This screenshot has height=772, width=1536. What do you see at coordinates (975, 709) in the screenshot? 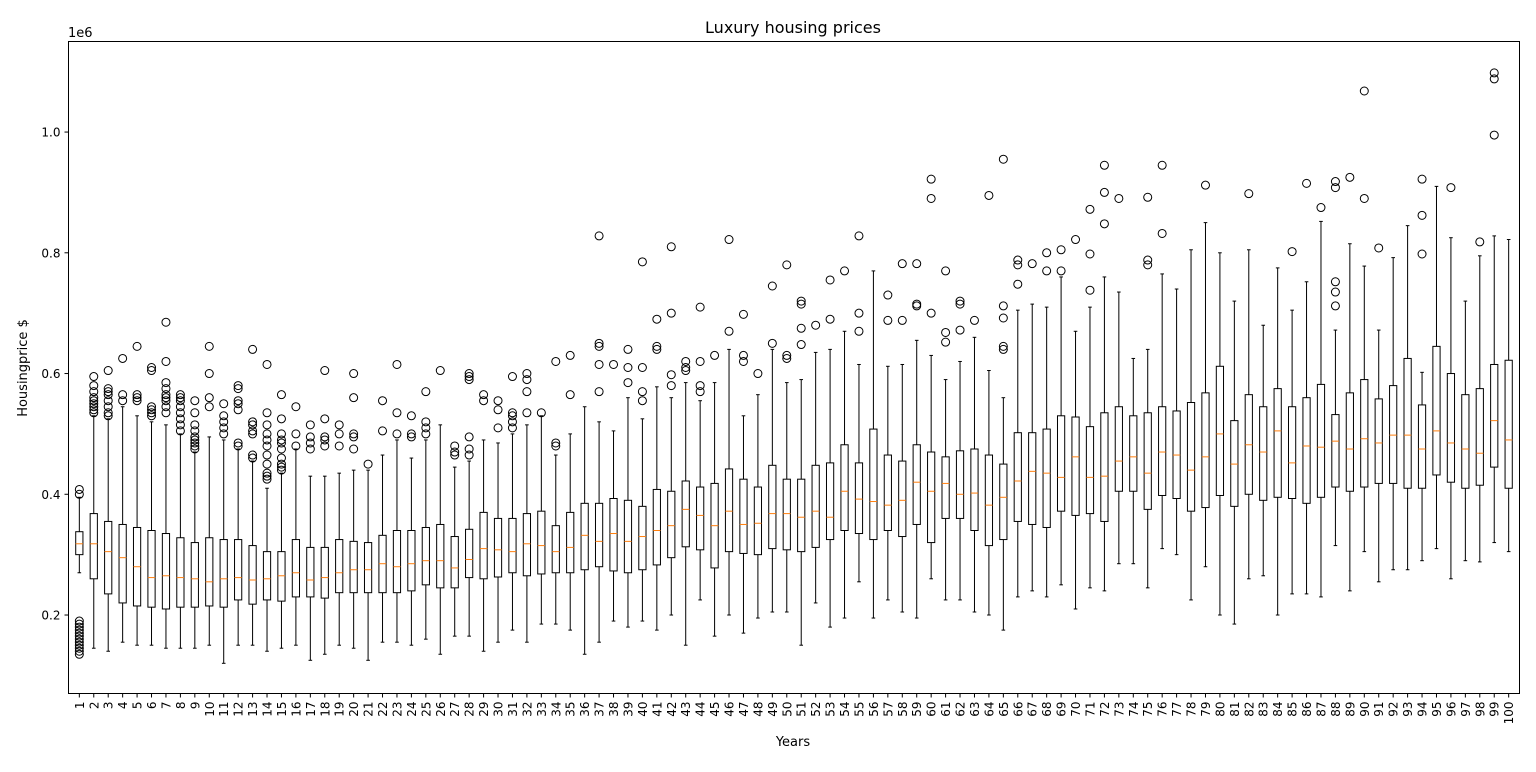
I see `x-tick-label: 63` at bounding box center [975, 709].